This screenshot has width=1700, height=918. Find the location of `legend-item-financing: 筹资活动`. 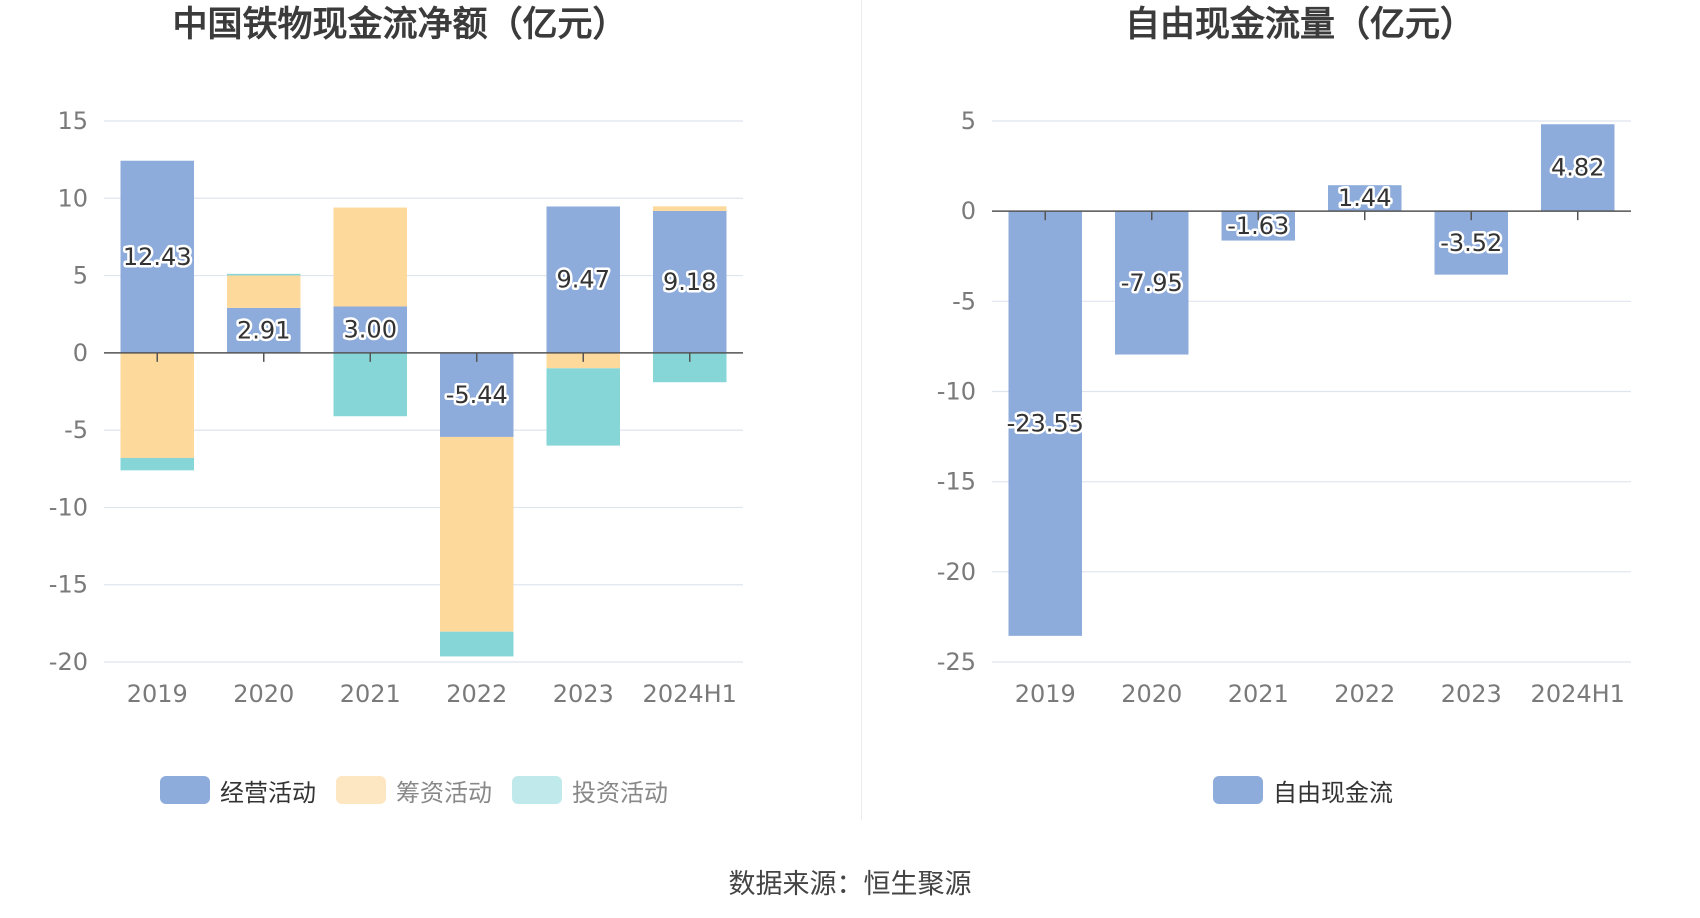

legend-item-financing: 筹资活动 is located at coordinates (414, 790).